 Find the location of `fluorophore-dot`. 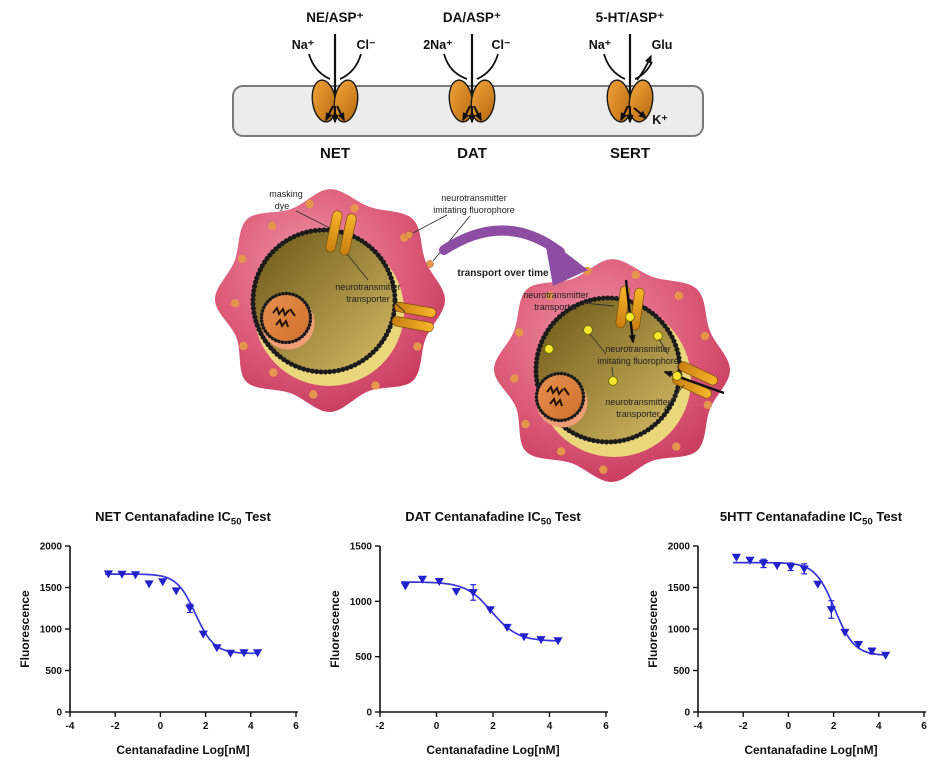

fluorophore-dot is located at coordinates (430, 264).